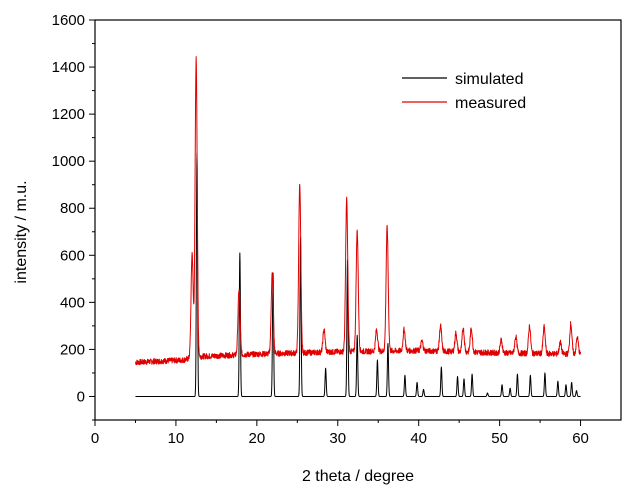  What do you see at coordinates (499, 438) in the screenshot?
I see `x-tick-label: 50` at bounding box center [499, 438].